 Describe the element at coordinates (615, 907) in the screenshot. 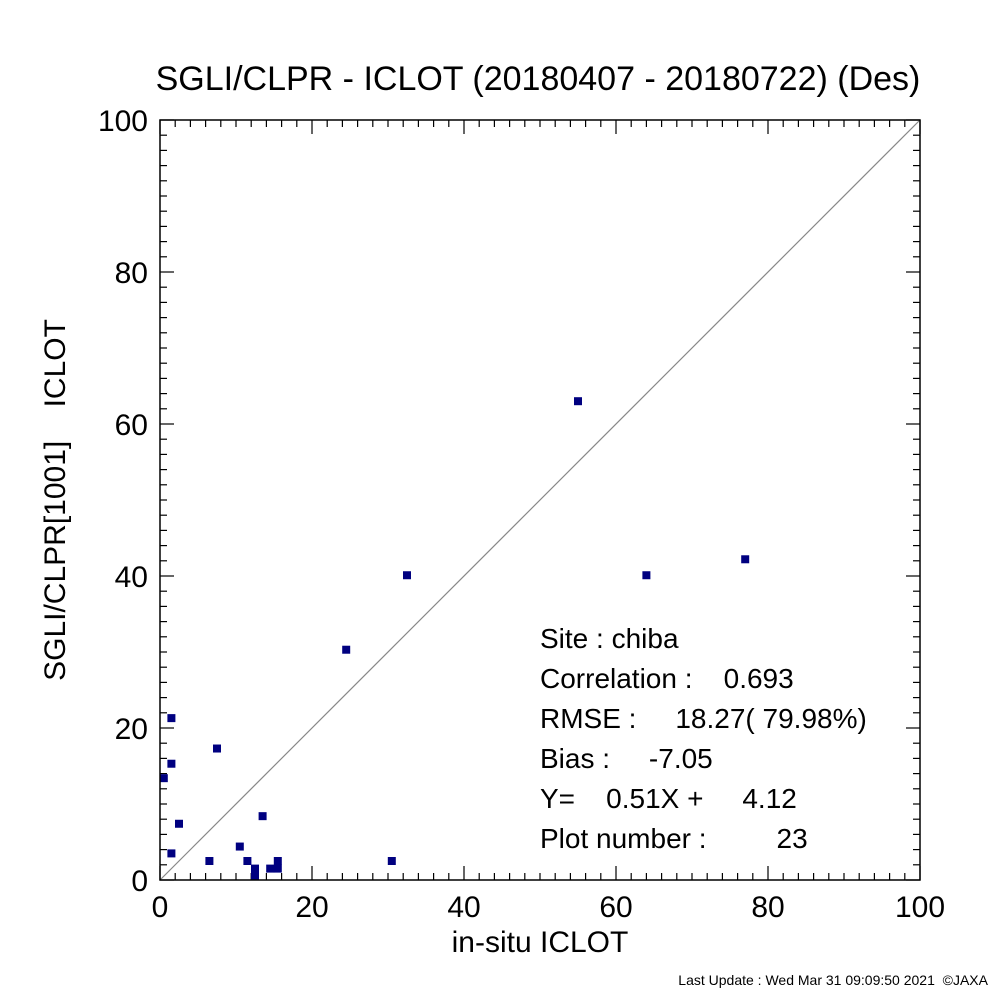

I see `x-tick-label: 60` at that location.